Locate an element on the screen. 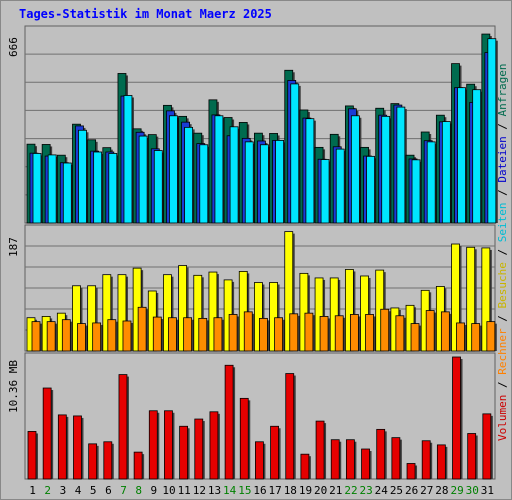 The height and width of the screenshot is (500, 512). x-tick-label: 17 is located at coordinates (275, 490).